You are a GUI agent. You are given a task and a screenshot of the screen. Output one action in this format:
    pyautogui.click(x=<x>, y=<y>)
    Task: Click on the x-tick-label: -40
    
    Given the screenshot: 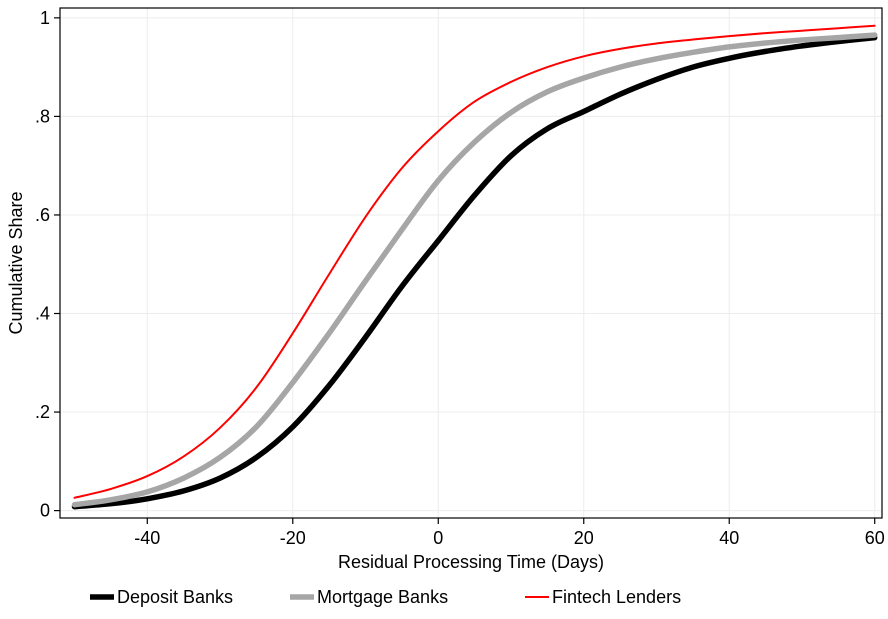 What is the action you would take?
    pyautogui.click(x=147, y=538)
    